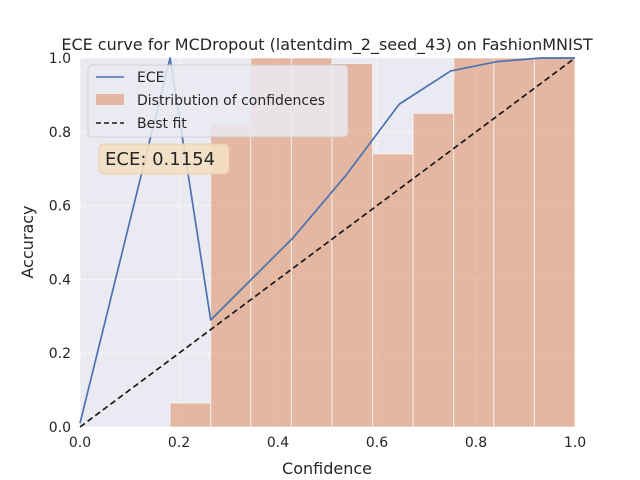 The height and width of the screenshot is (480, 640). I want to click on x-tick-label-5: 1.0, so click(575, 443).